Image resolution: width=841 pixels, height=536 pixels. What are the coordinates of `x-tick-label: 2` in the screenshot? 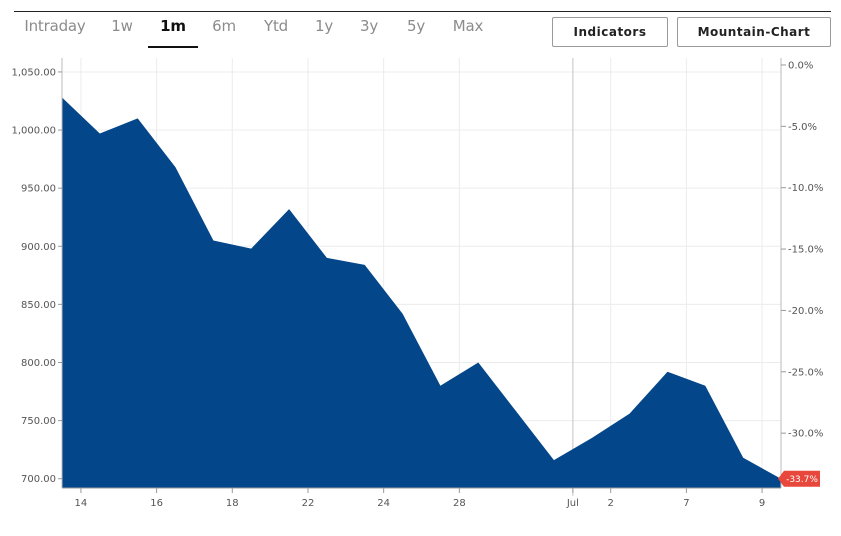 It's located at (611, 503).